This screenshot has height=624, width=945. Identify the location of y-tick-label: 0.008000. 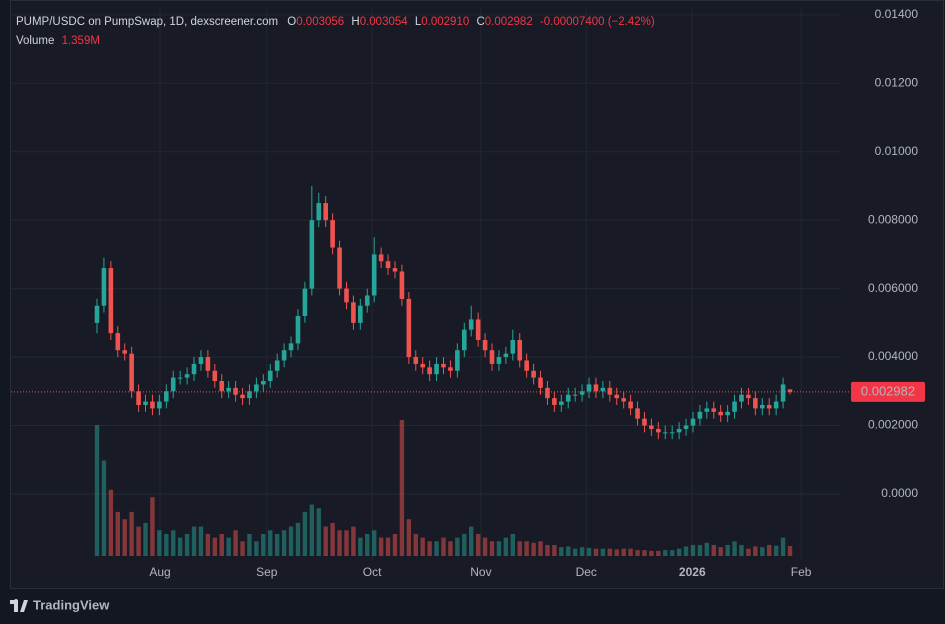
(893, 219).